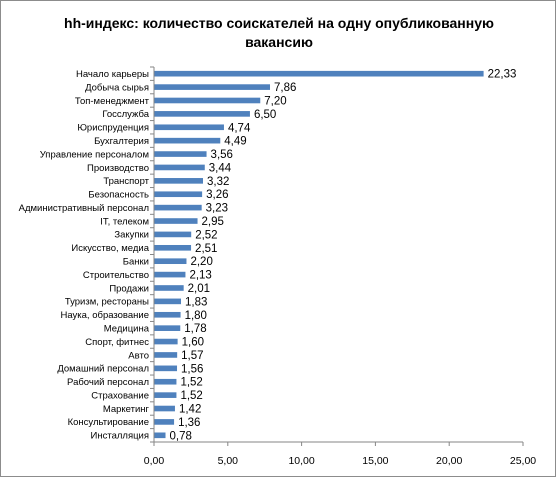  Describe the element at coordinates (189, 423) in the screenshot. I see `value-label: 1,36` at that location.